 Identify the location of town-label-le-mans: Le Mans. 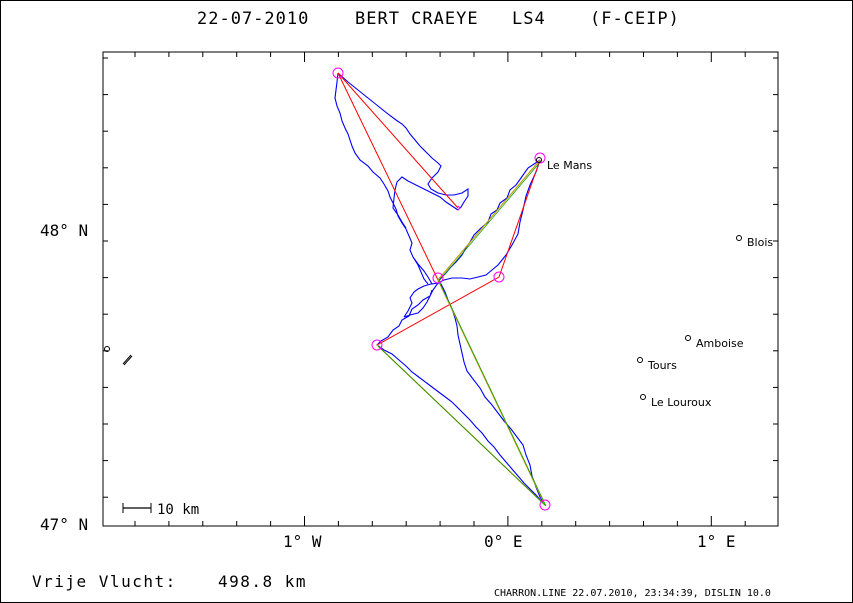
(569, 165).